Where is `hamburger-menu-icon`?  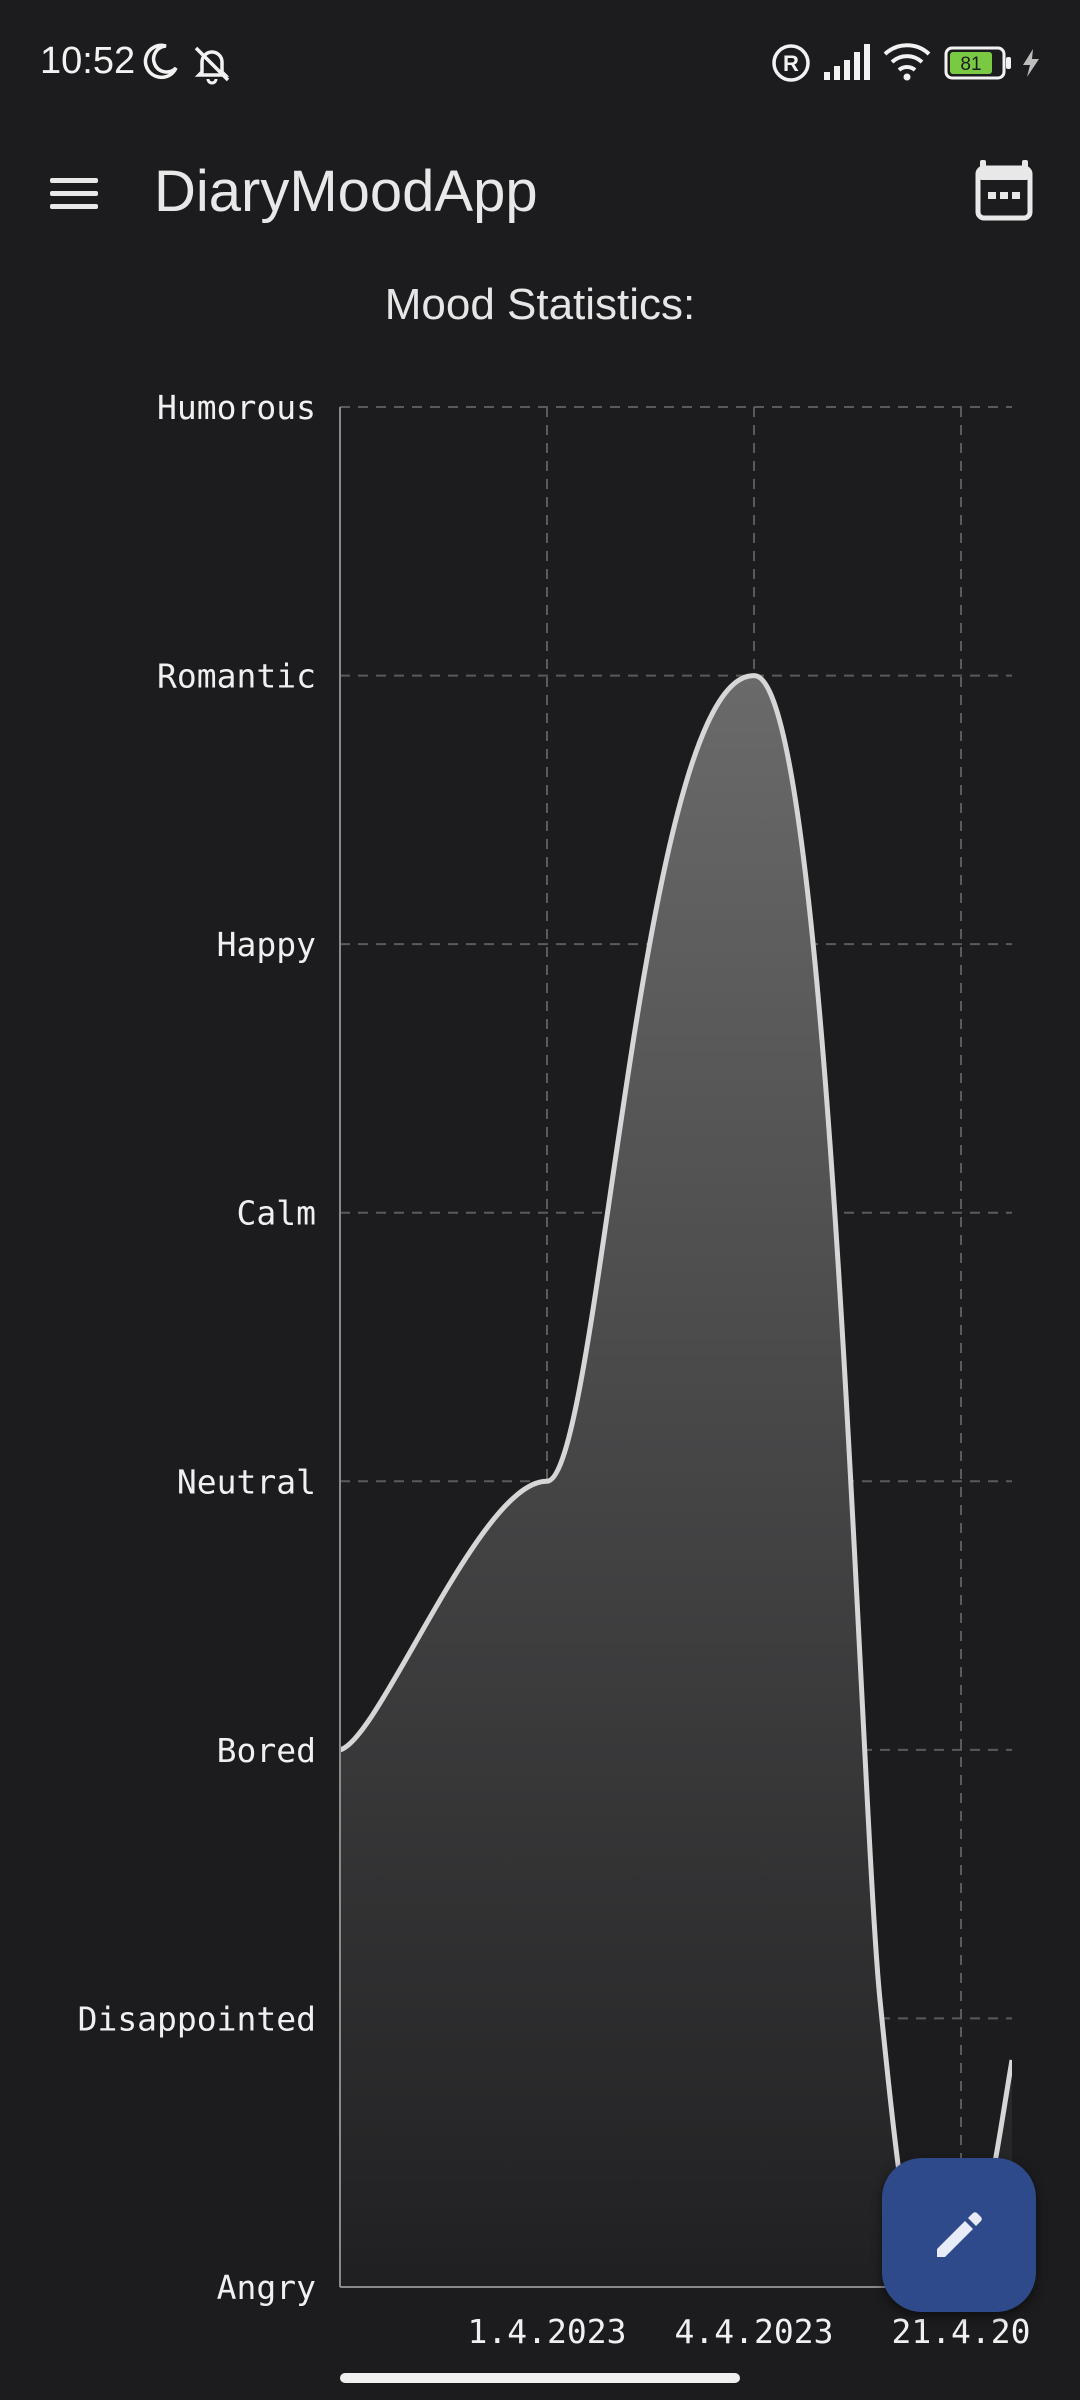
hamburger-menu-icon is located at coordinates (74, 193).